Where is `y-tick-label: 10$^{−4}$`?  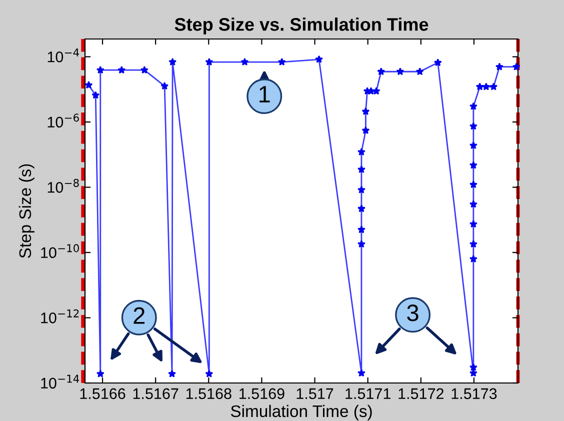
y-tick-label: 10$^{−4}$ is located at coordinates (63, 55).